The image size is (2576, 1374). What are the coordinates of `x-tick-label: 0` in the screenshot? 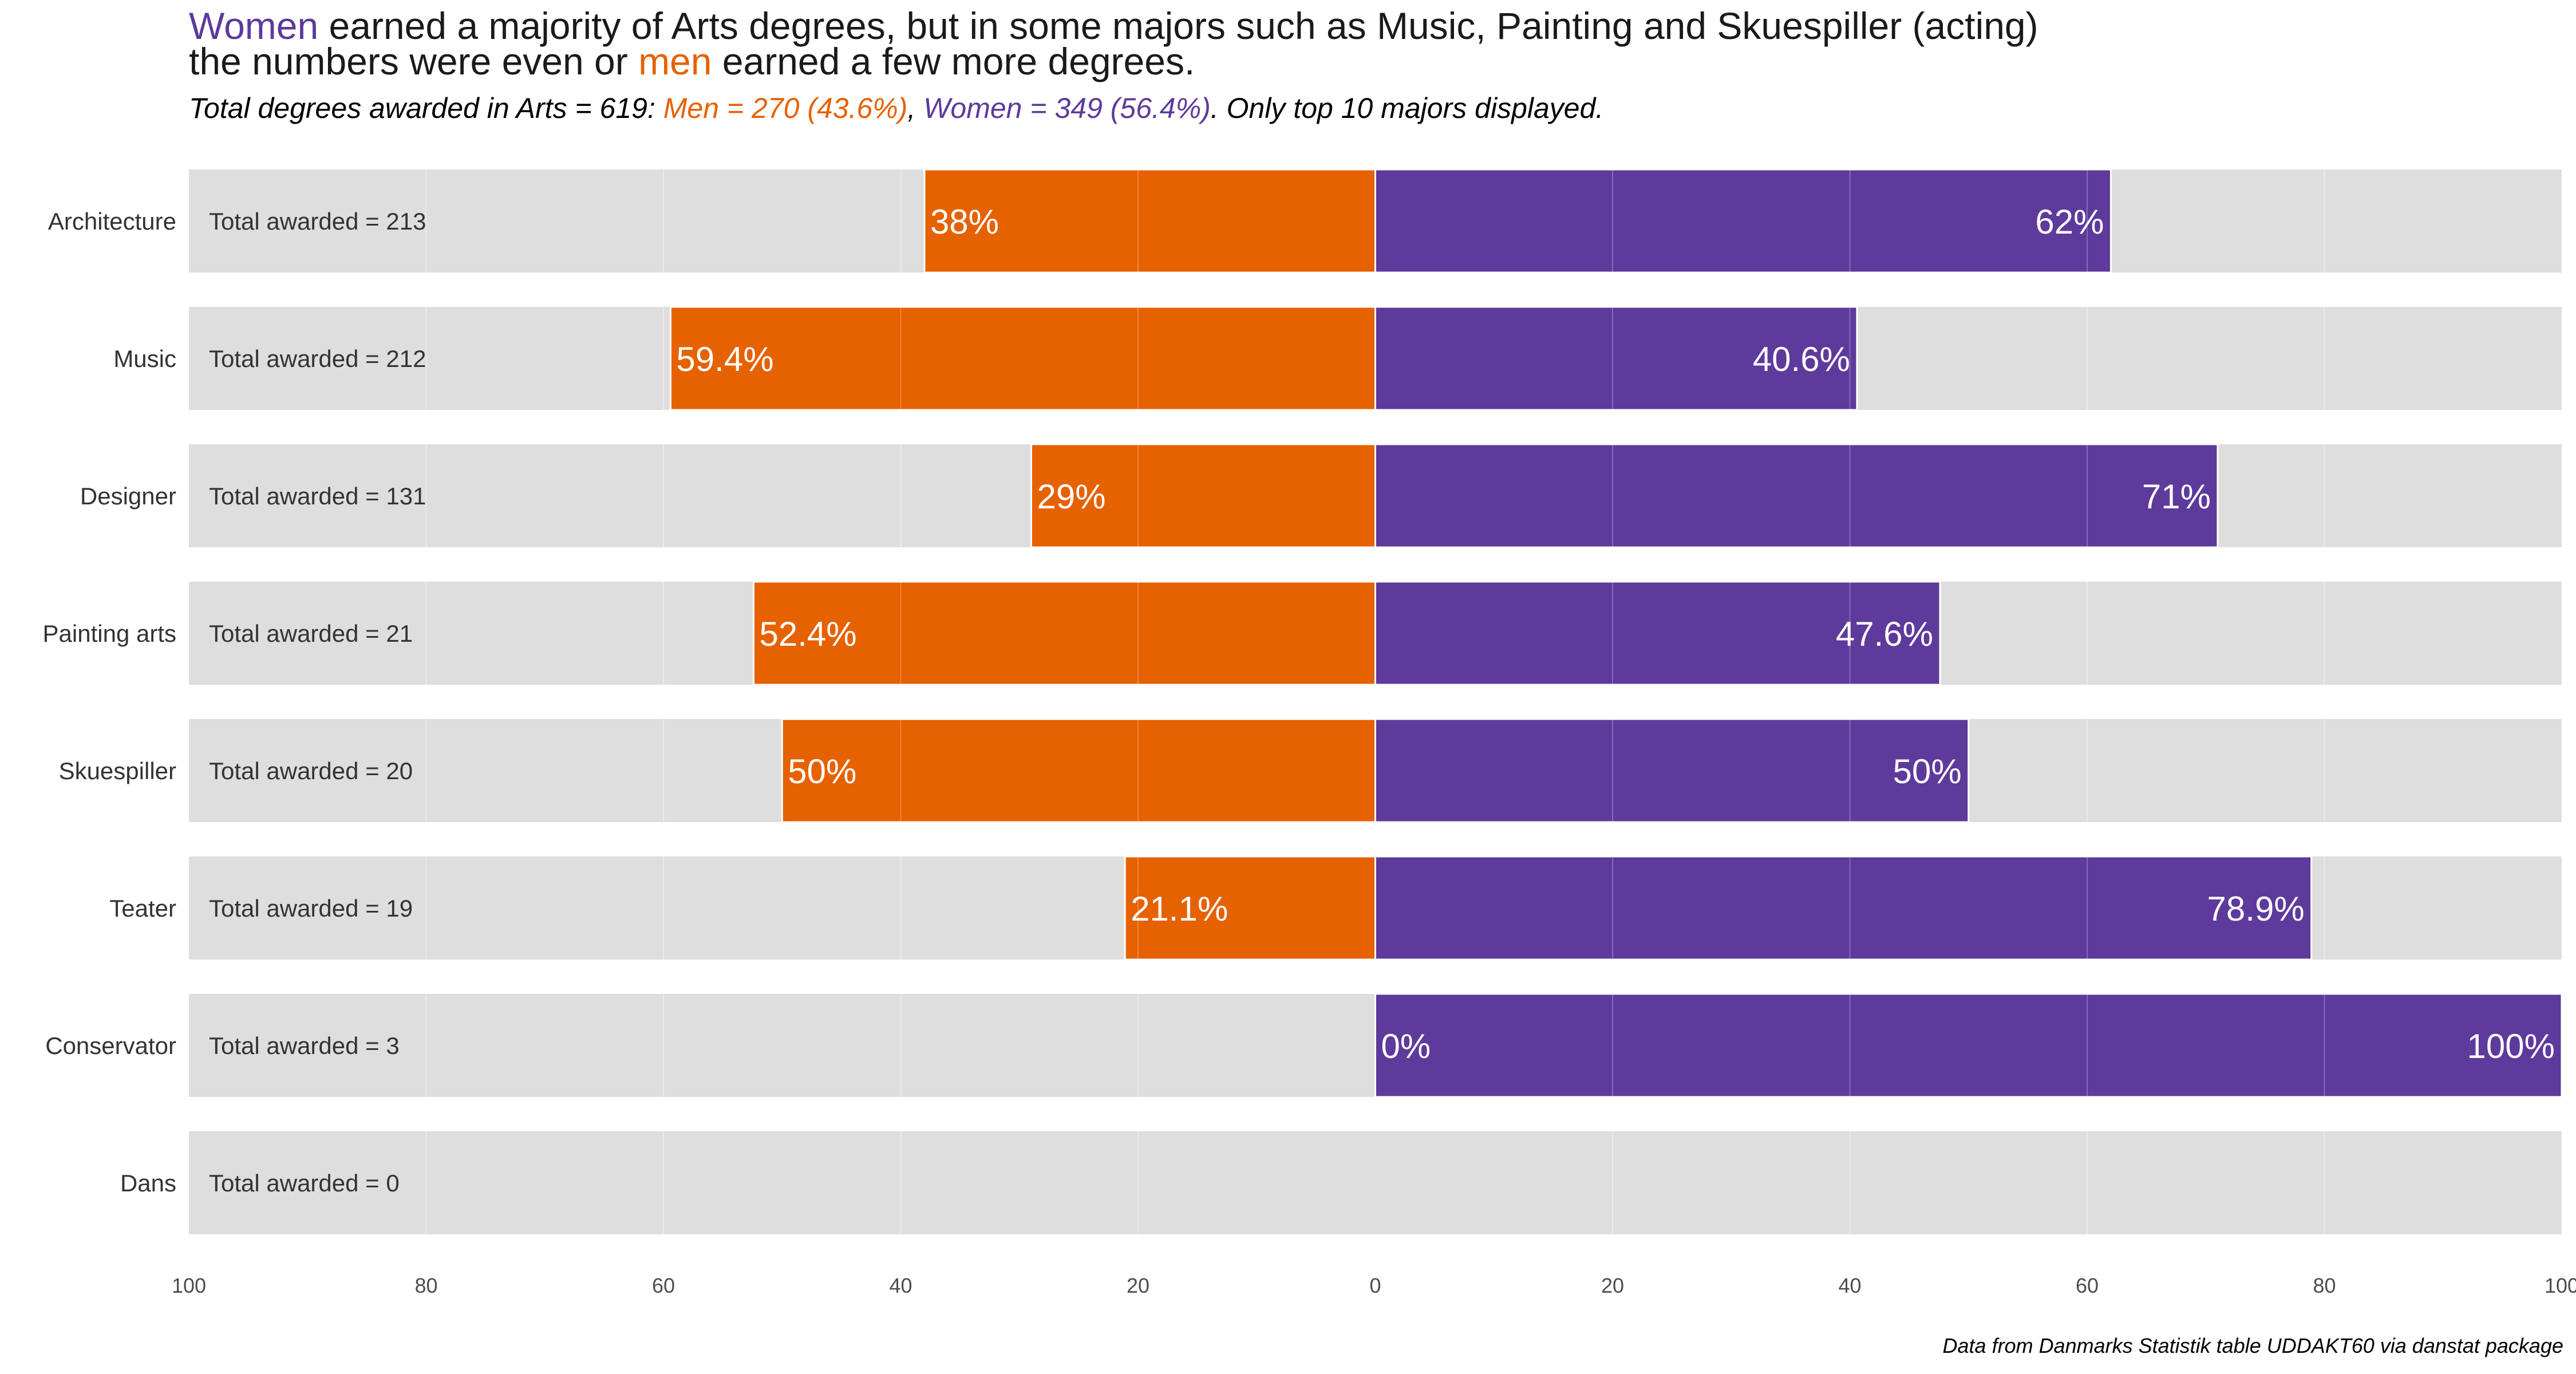 It's located at (1375, 1285).